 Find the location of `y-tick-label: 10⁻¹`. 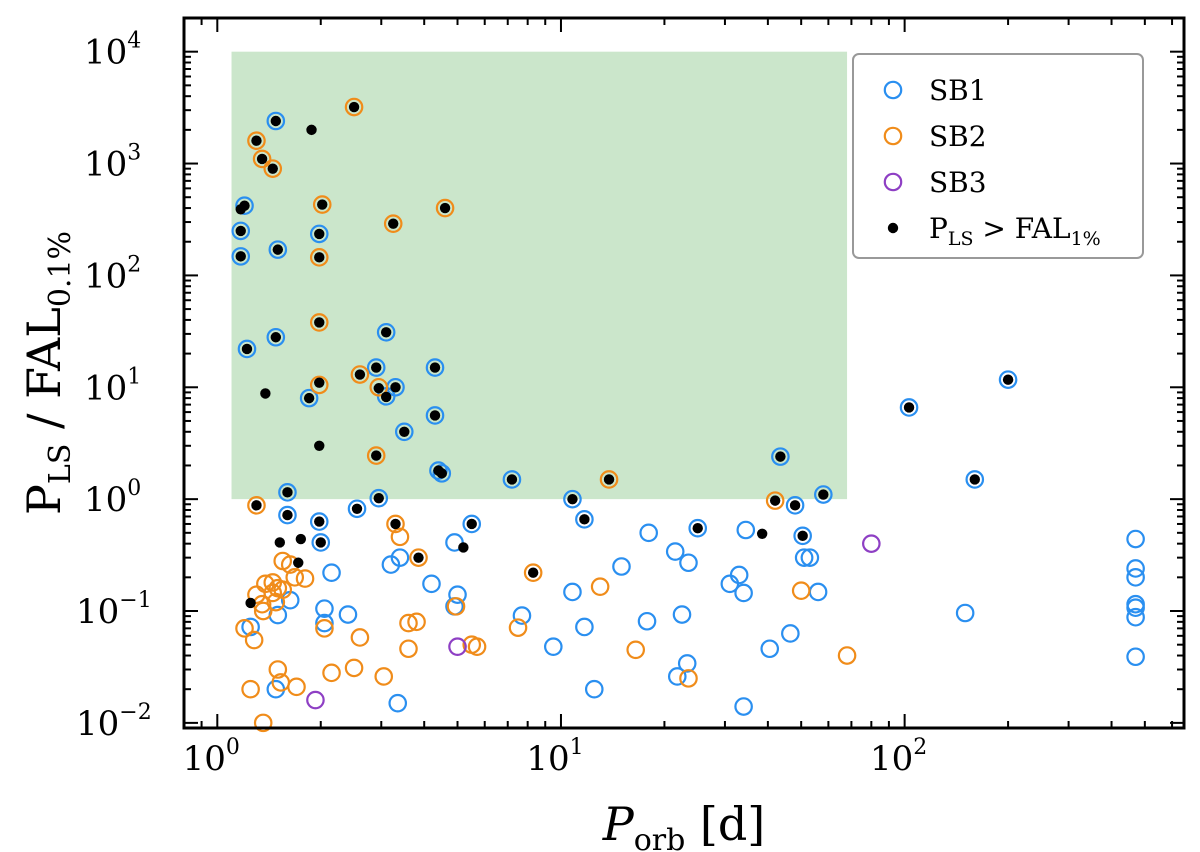

y-tick-label: 10⁻¹ is located at coordinates (114, 610).